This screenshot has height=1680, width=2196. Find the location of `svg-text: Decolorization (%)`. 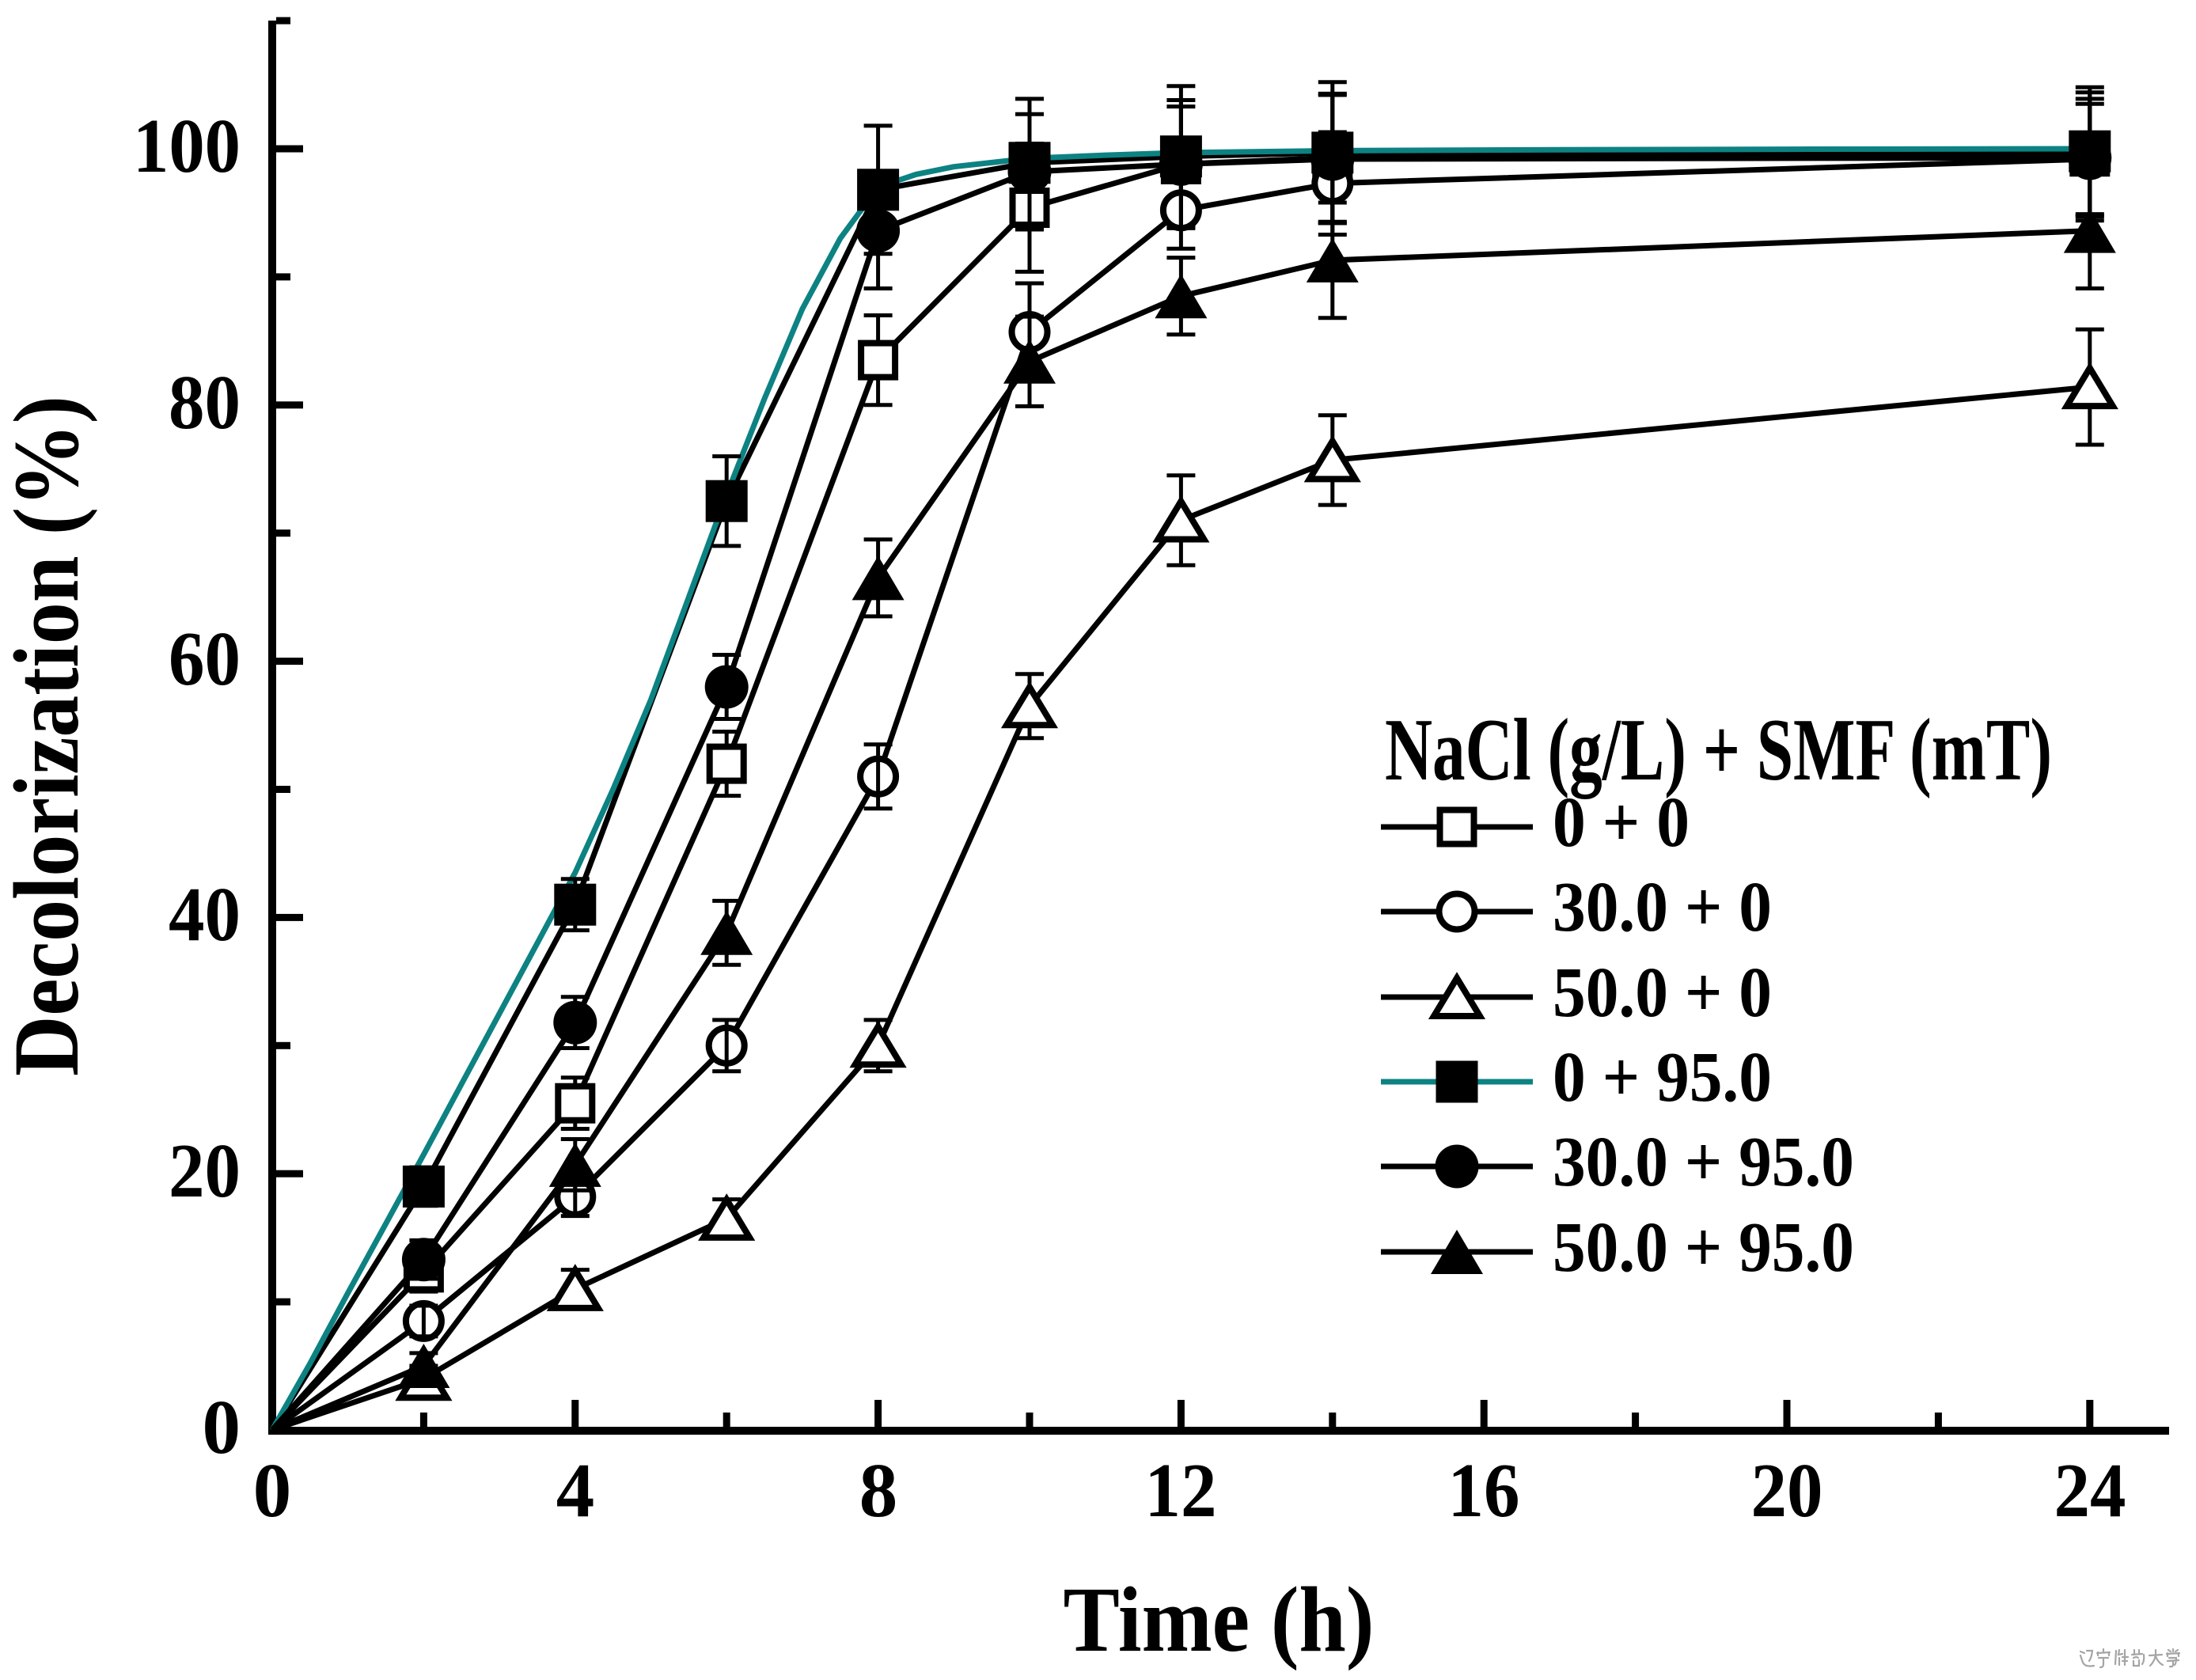

svg-text: Decolorization (%) is located at coordinates (49, 736).